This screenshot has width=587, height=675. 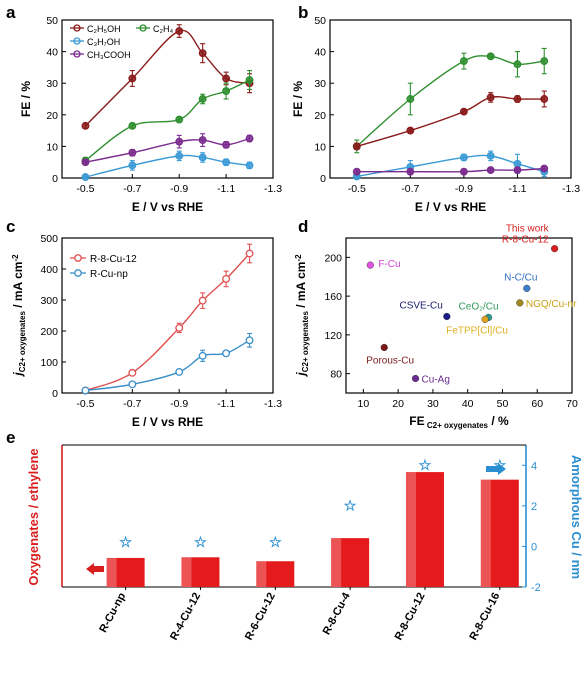 What do you see at coordinates (167, 363) in the screenshot?
I see `series-R-Cu-np` at bounding box center [167, 363].